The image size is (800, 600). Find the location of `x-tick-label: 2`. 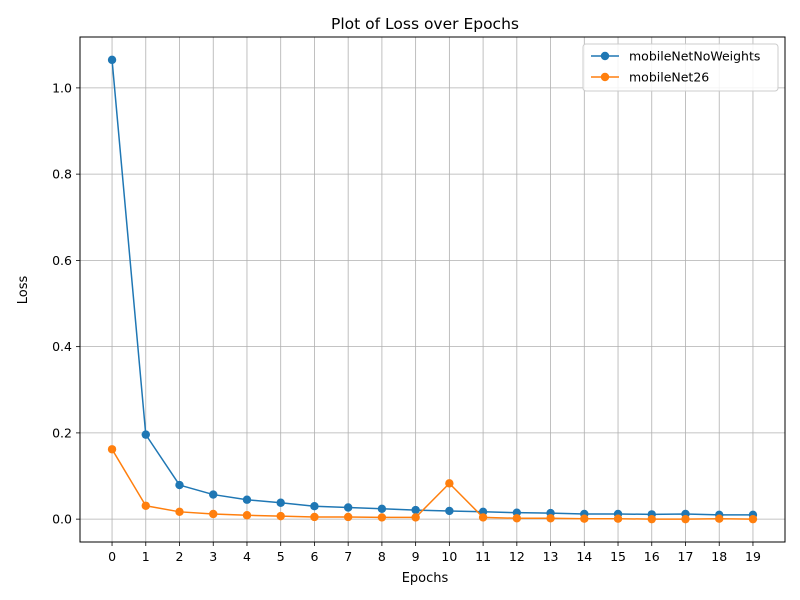

x-tick-label: 2 is located at coordinates (180, 556).